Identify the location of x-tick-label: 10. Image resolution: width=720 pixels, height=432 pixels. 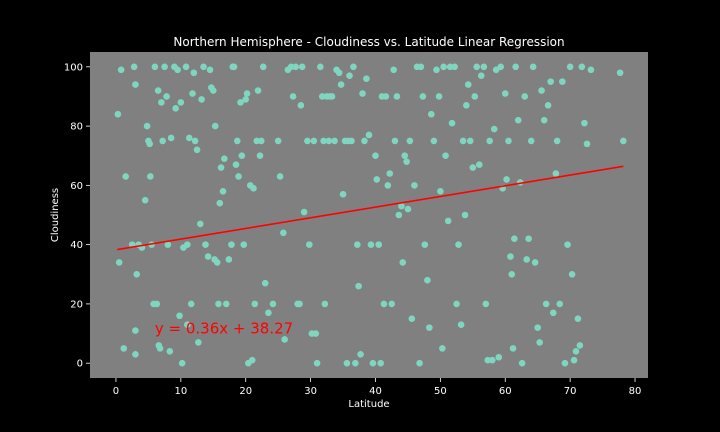
(180, 391).